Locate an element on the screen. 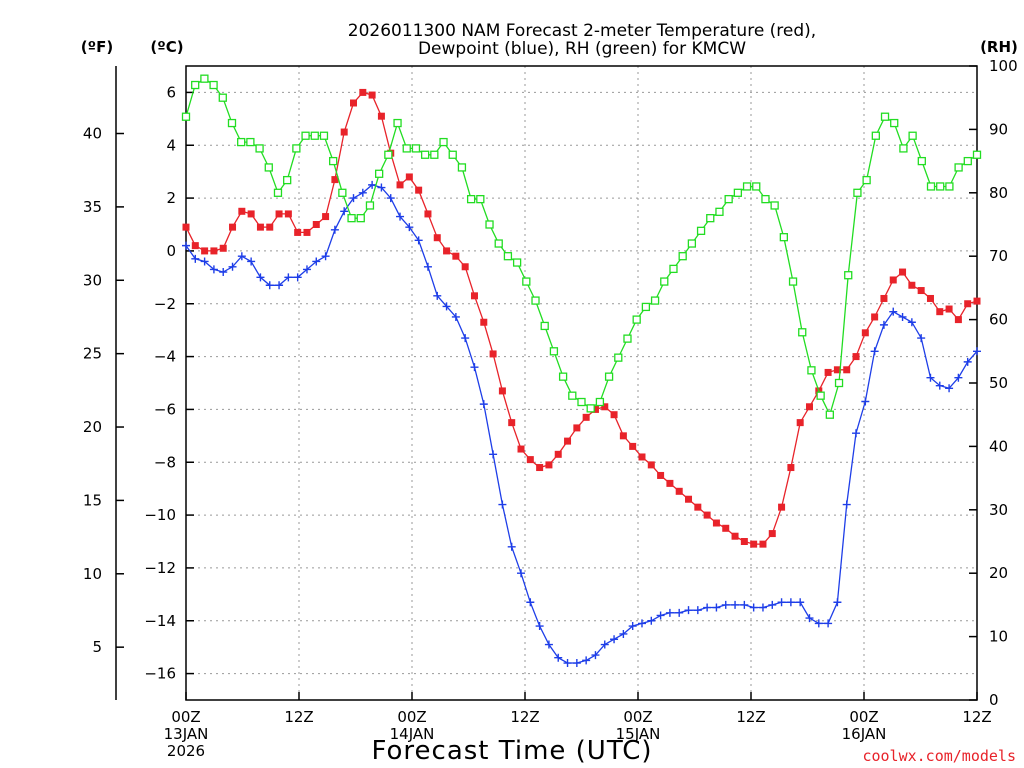  credit-label: coolwx.com/models is located at coordinates (939, 756).